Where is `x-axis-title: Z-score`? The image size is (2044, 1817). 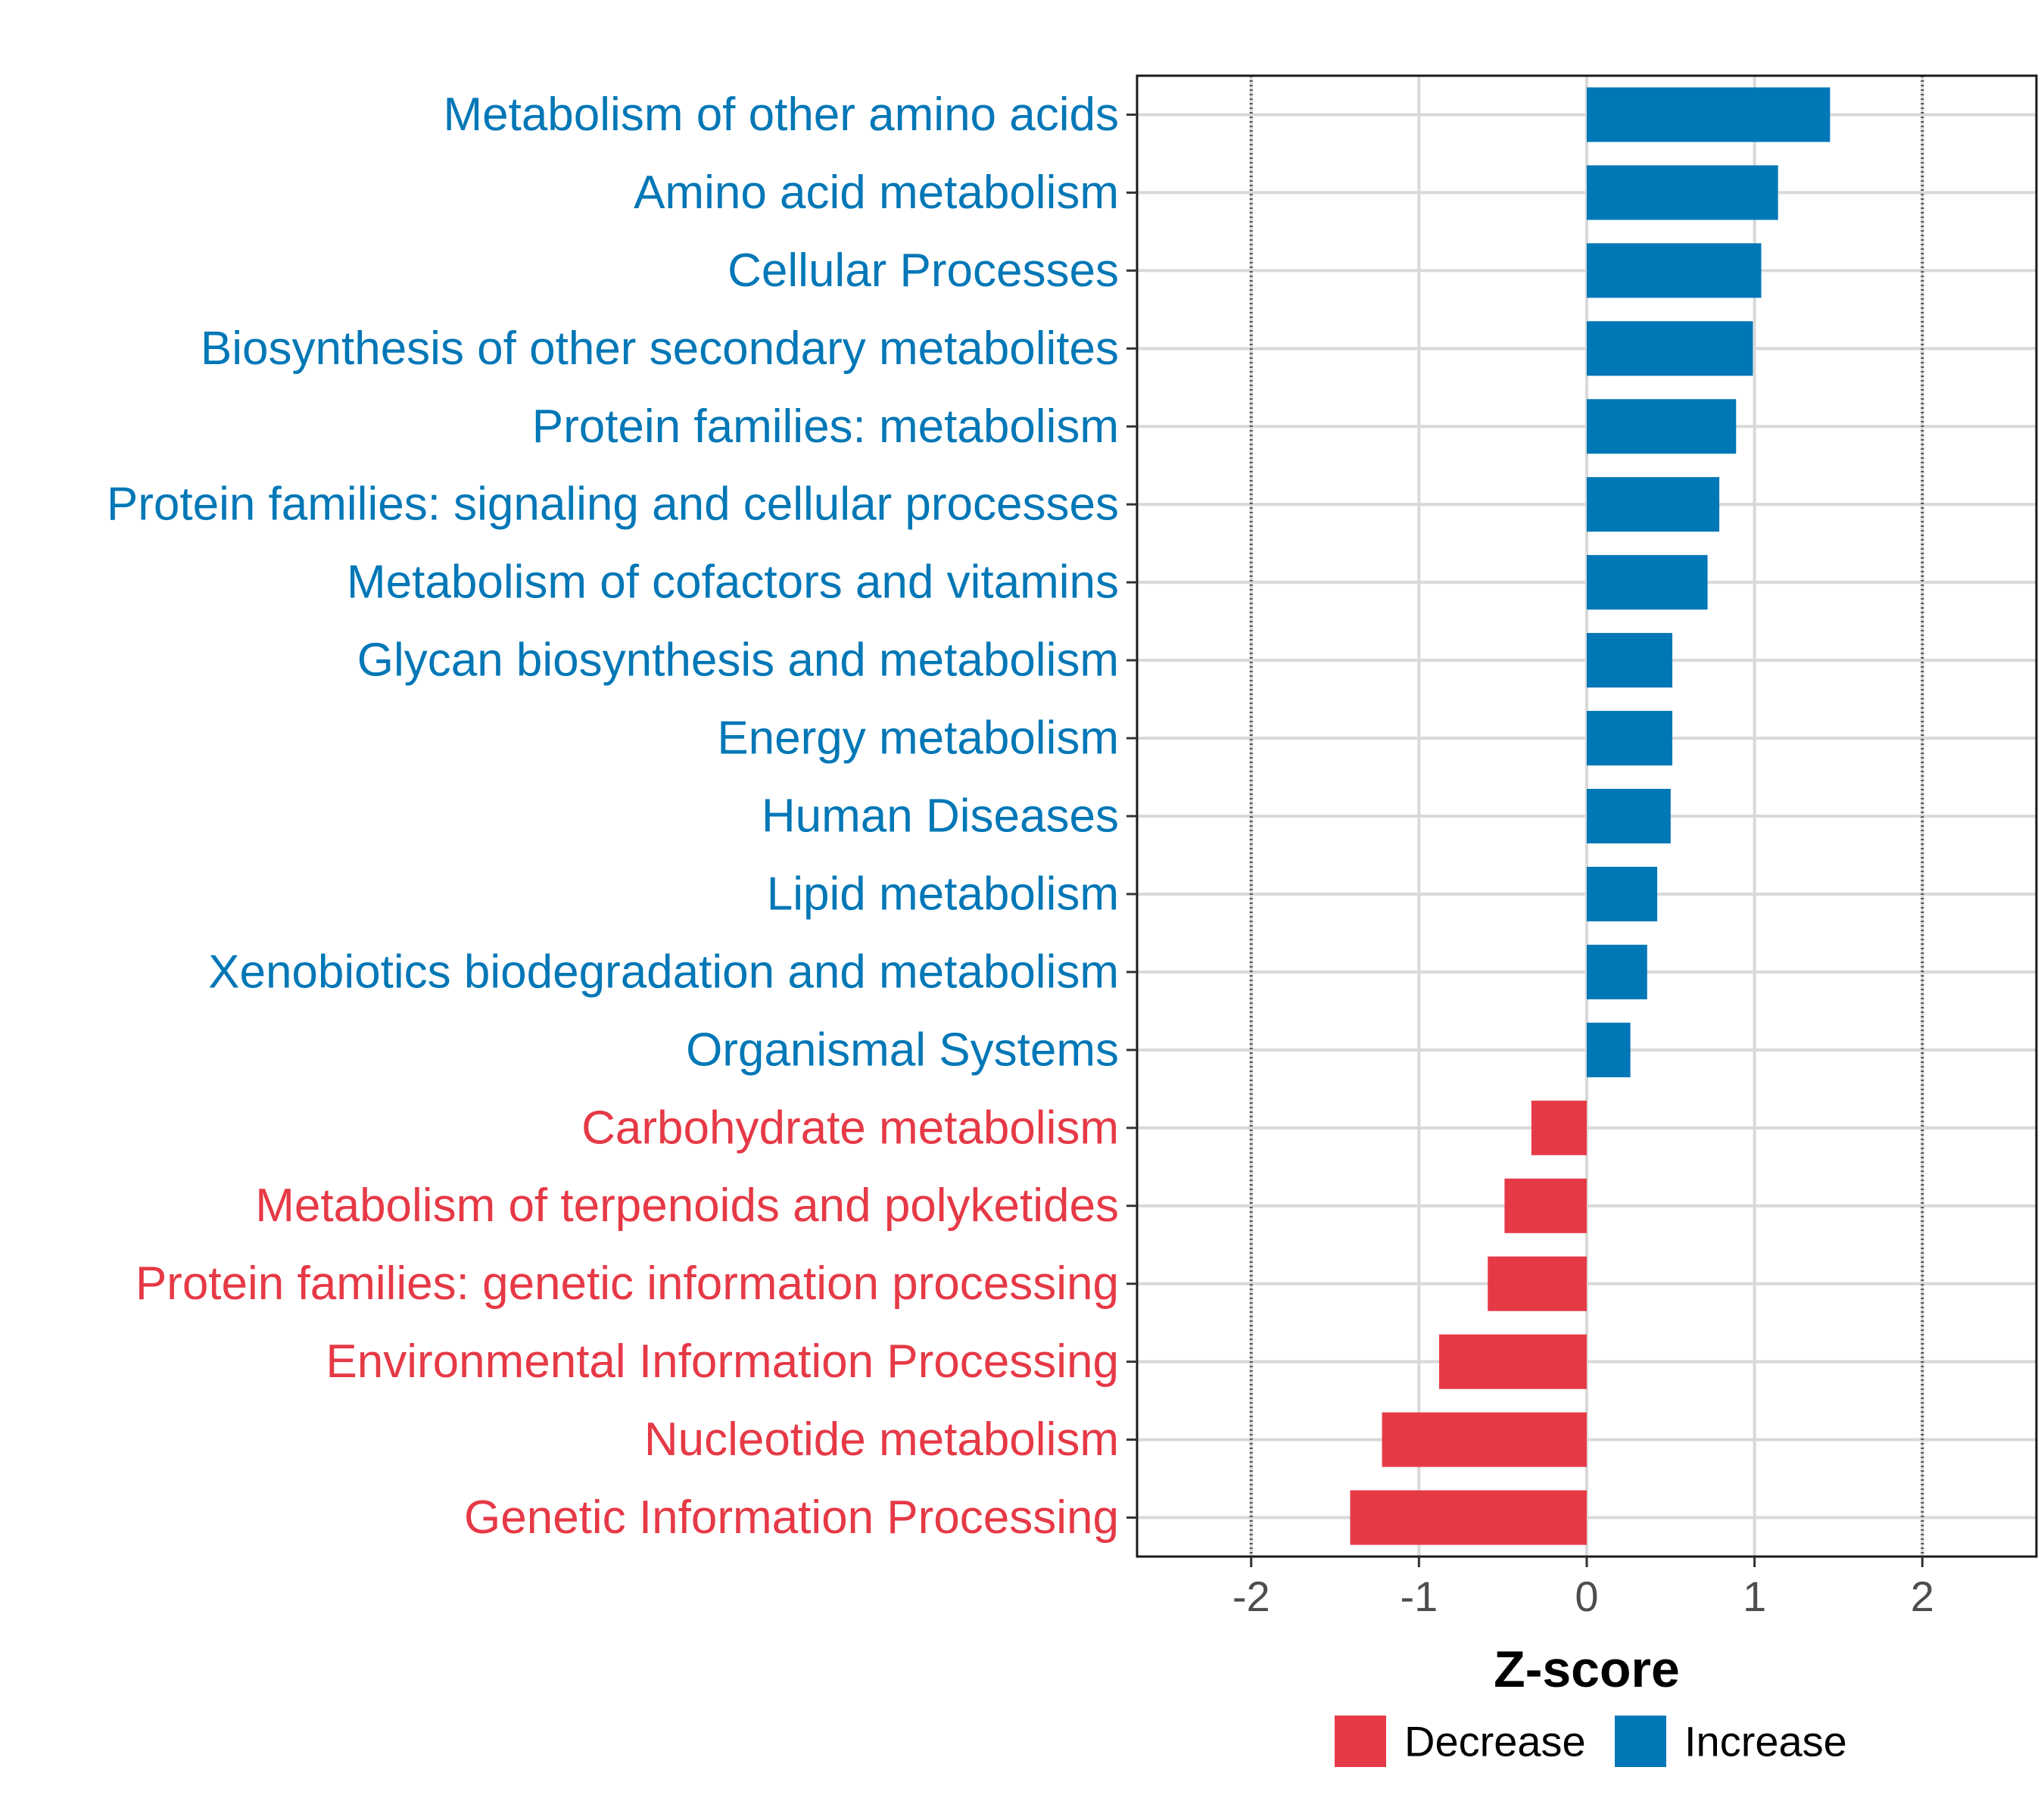 x-axis-title: Z-score is located at coordinates (1587, 1669).